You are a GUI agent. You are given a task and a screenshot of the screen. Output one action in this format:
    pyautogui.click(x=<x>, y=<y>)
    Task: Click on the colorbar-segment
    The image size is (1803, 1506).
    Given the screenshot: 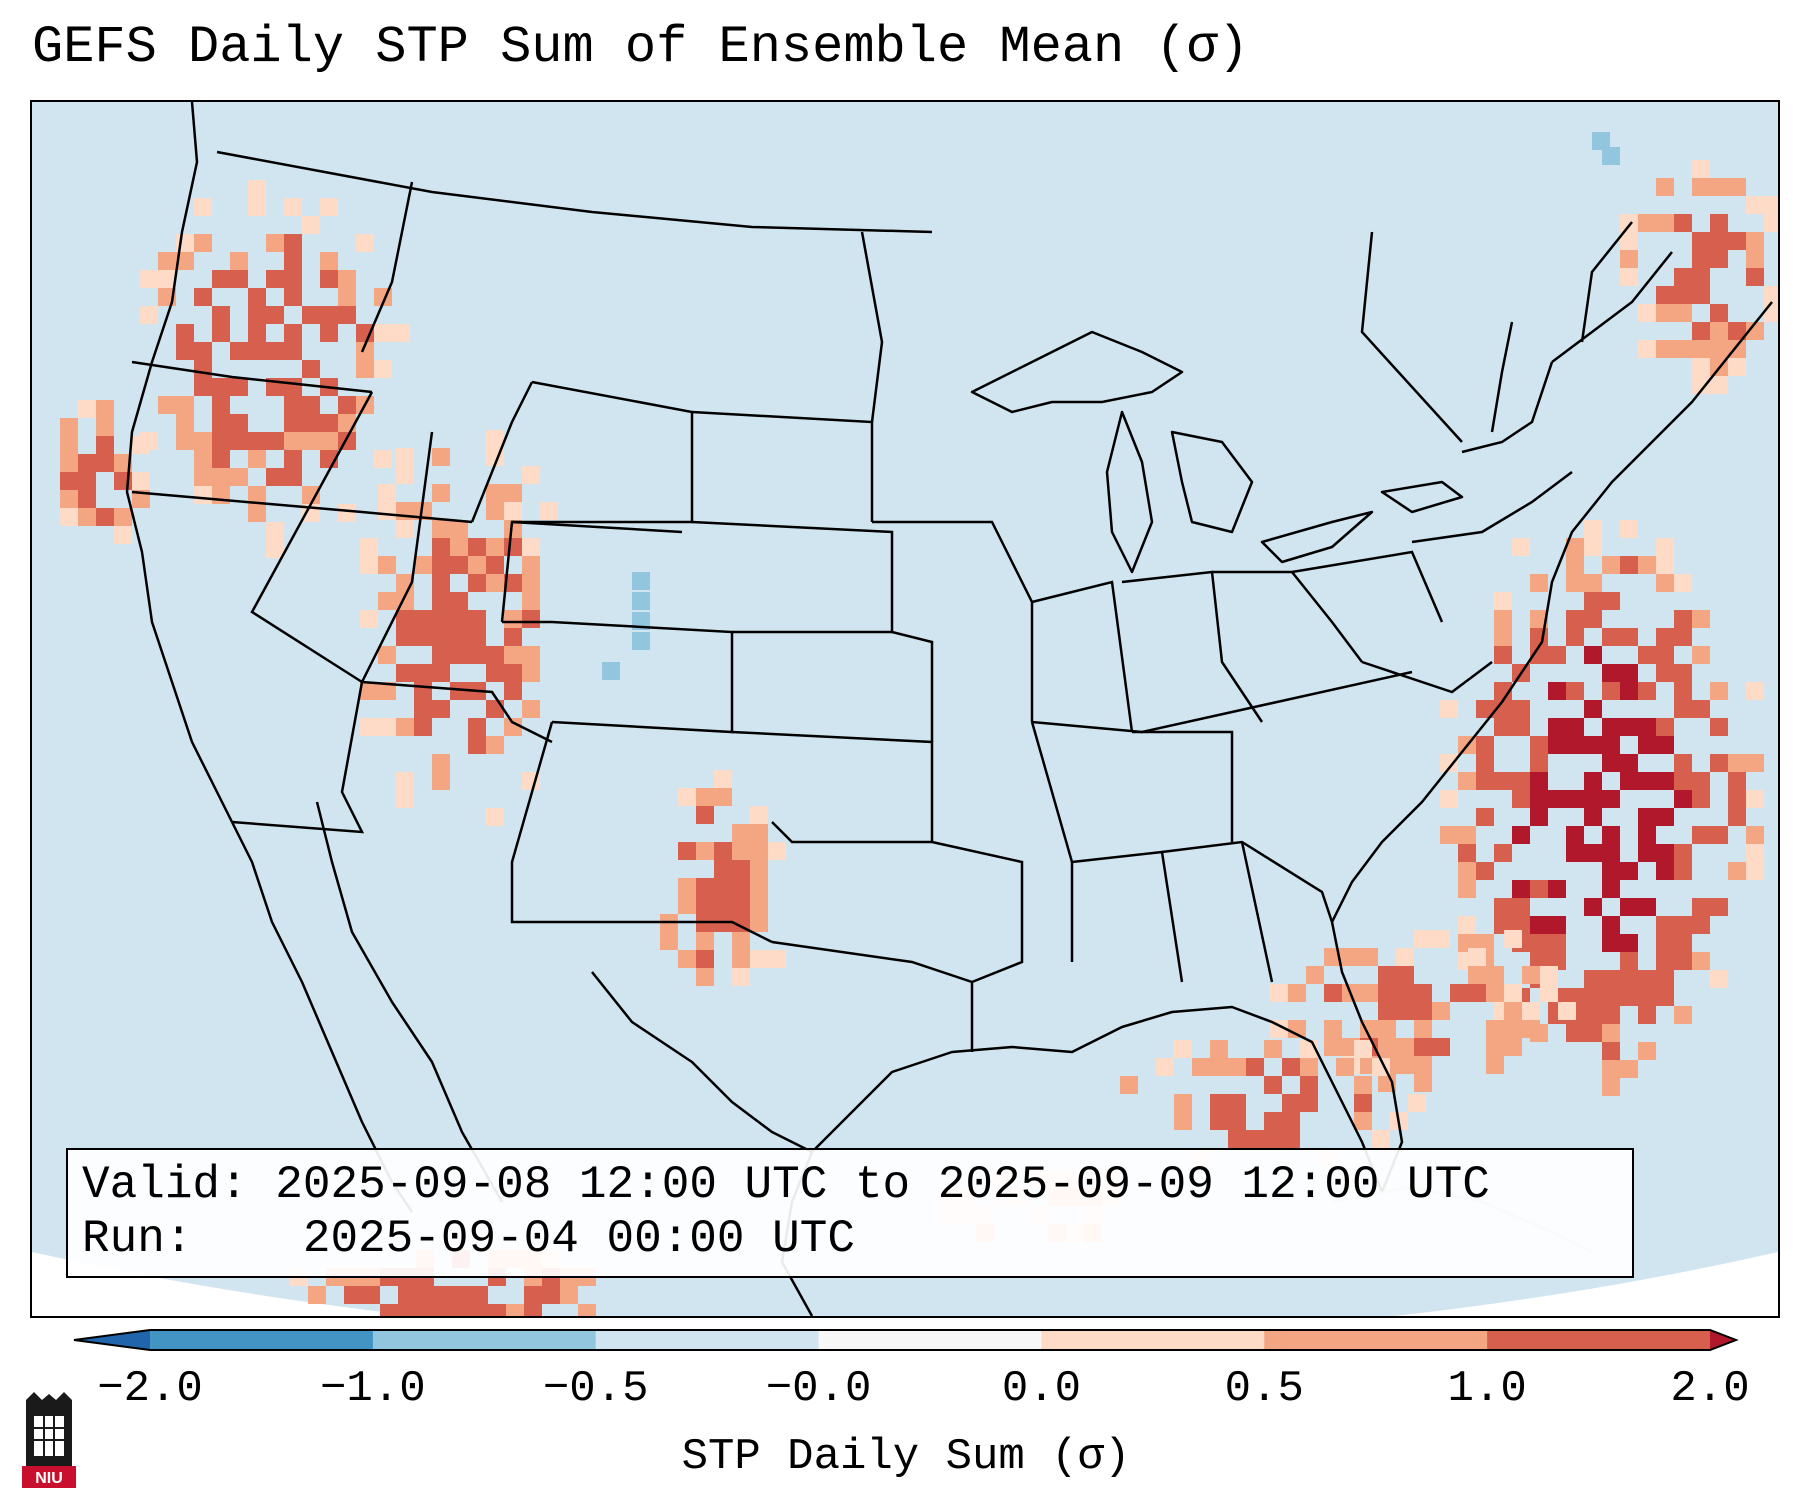 What is the action you would take?
    pyautogui.click(x=707, y=1340)
    